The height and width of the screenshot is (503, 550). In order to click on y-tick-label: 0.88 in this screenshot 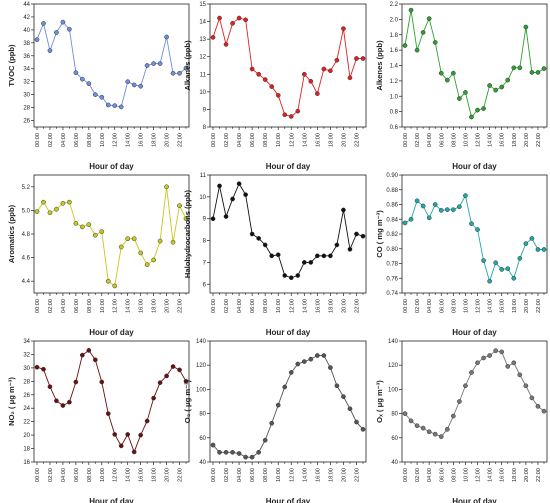, I will do `click(392, 191)`.